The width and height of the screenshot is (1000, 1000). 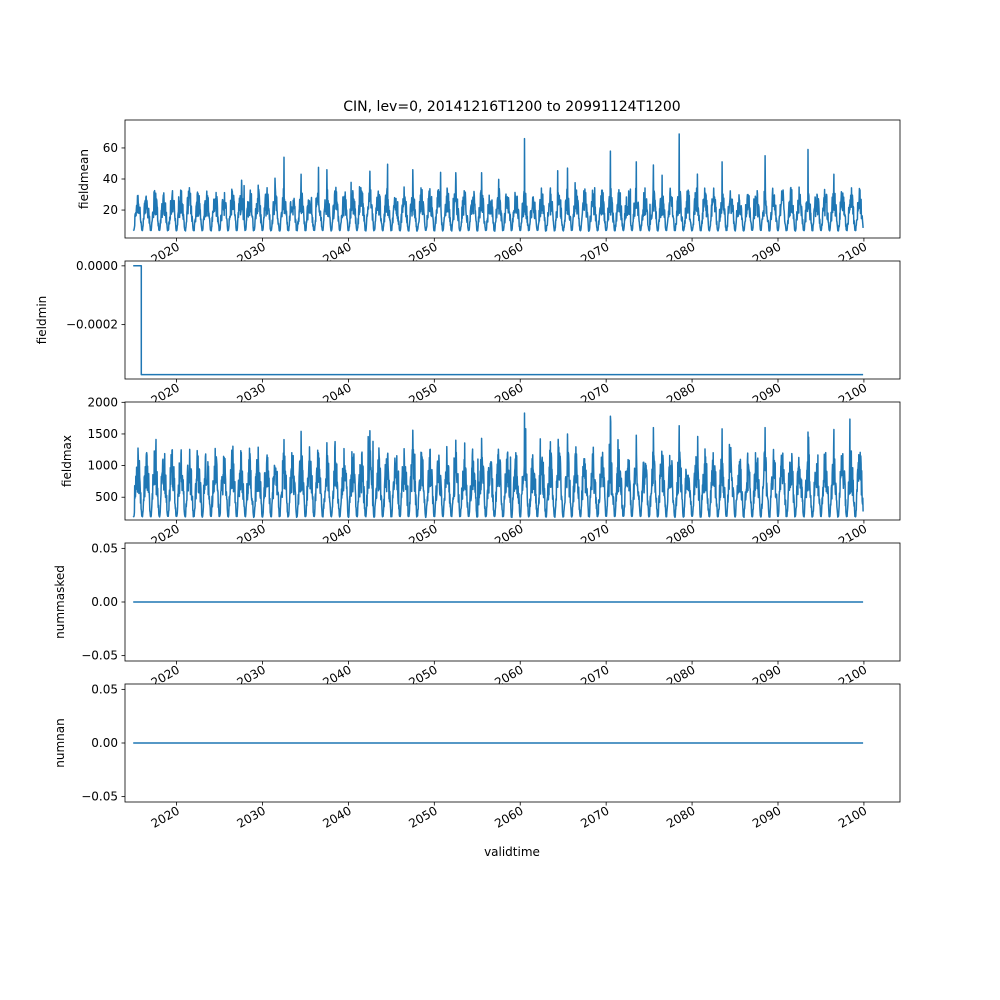 What do you see at coordinates (97, 266) in the screenshot?
I see `y-tick-label-fieldmin: 0.0000` at bounding box center [97, 266].